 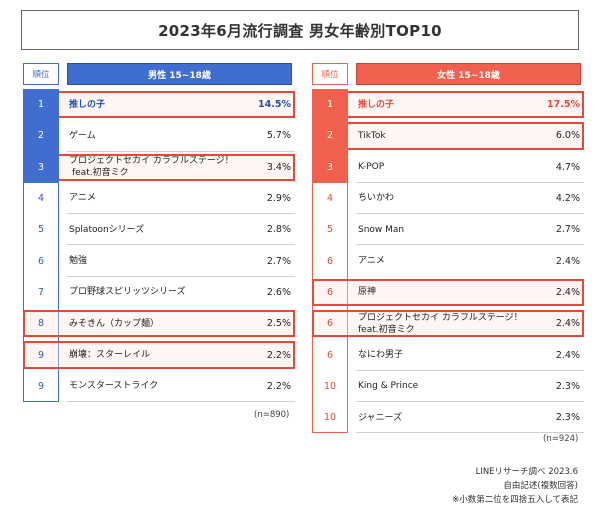 I want to click on percent-cell: 14.5%, so click(x=274, y=105).